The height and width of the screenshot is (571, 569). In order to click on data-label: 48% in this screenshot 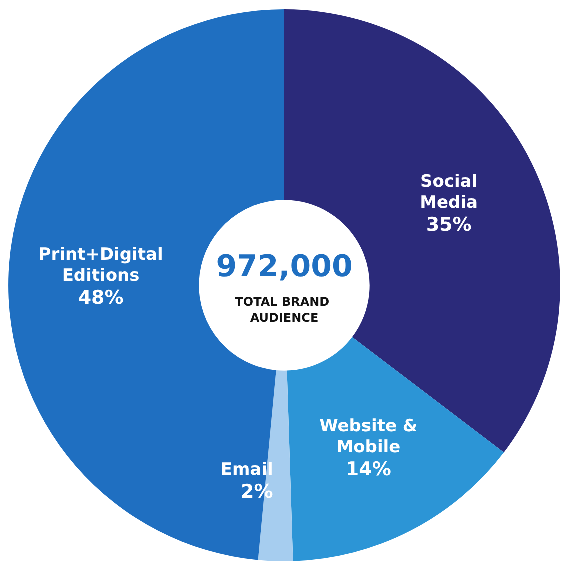, I will do `click(101, 297)`.